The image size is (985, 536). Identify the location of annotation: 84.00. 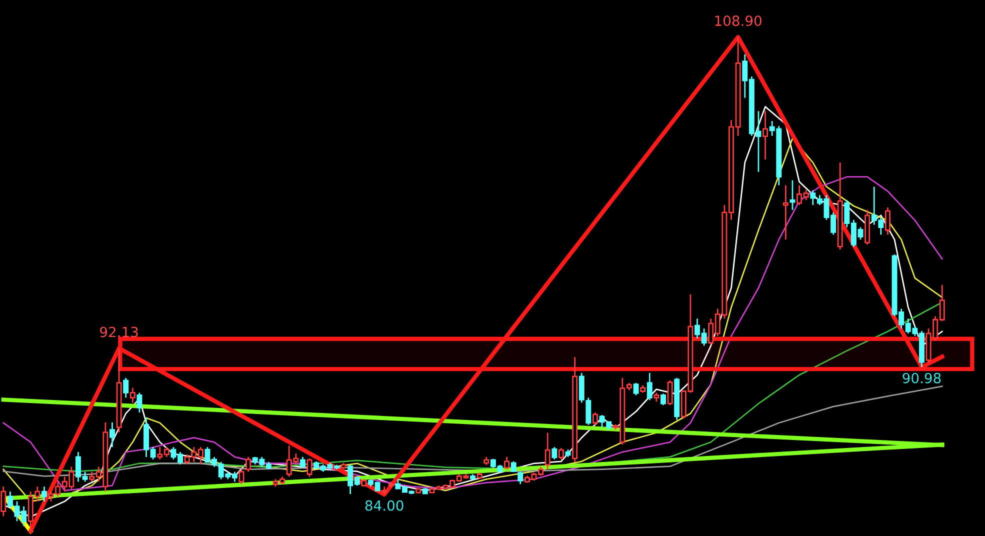
(384, 505).